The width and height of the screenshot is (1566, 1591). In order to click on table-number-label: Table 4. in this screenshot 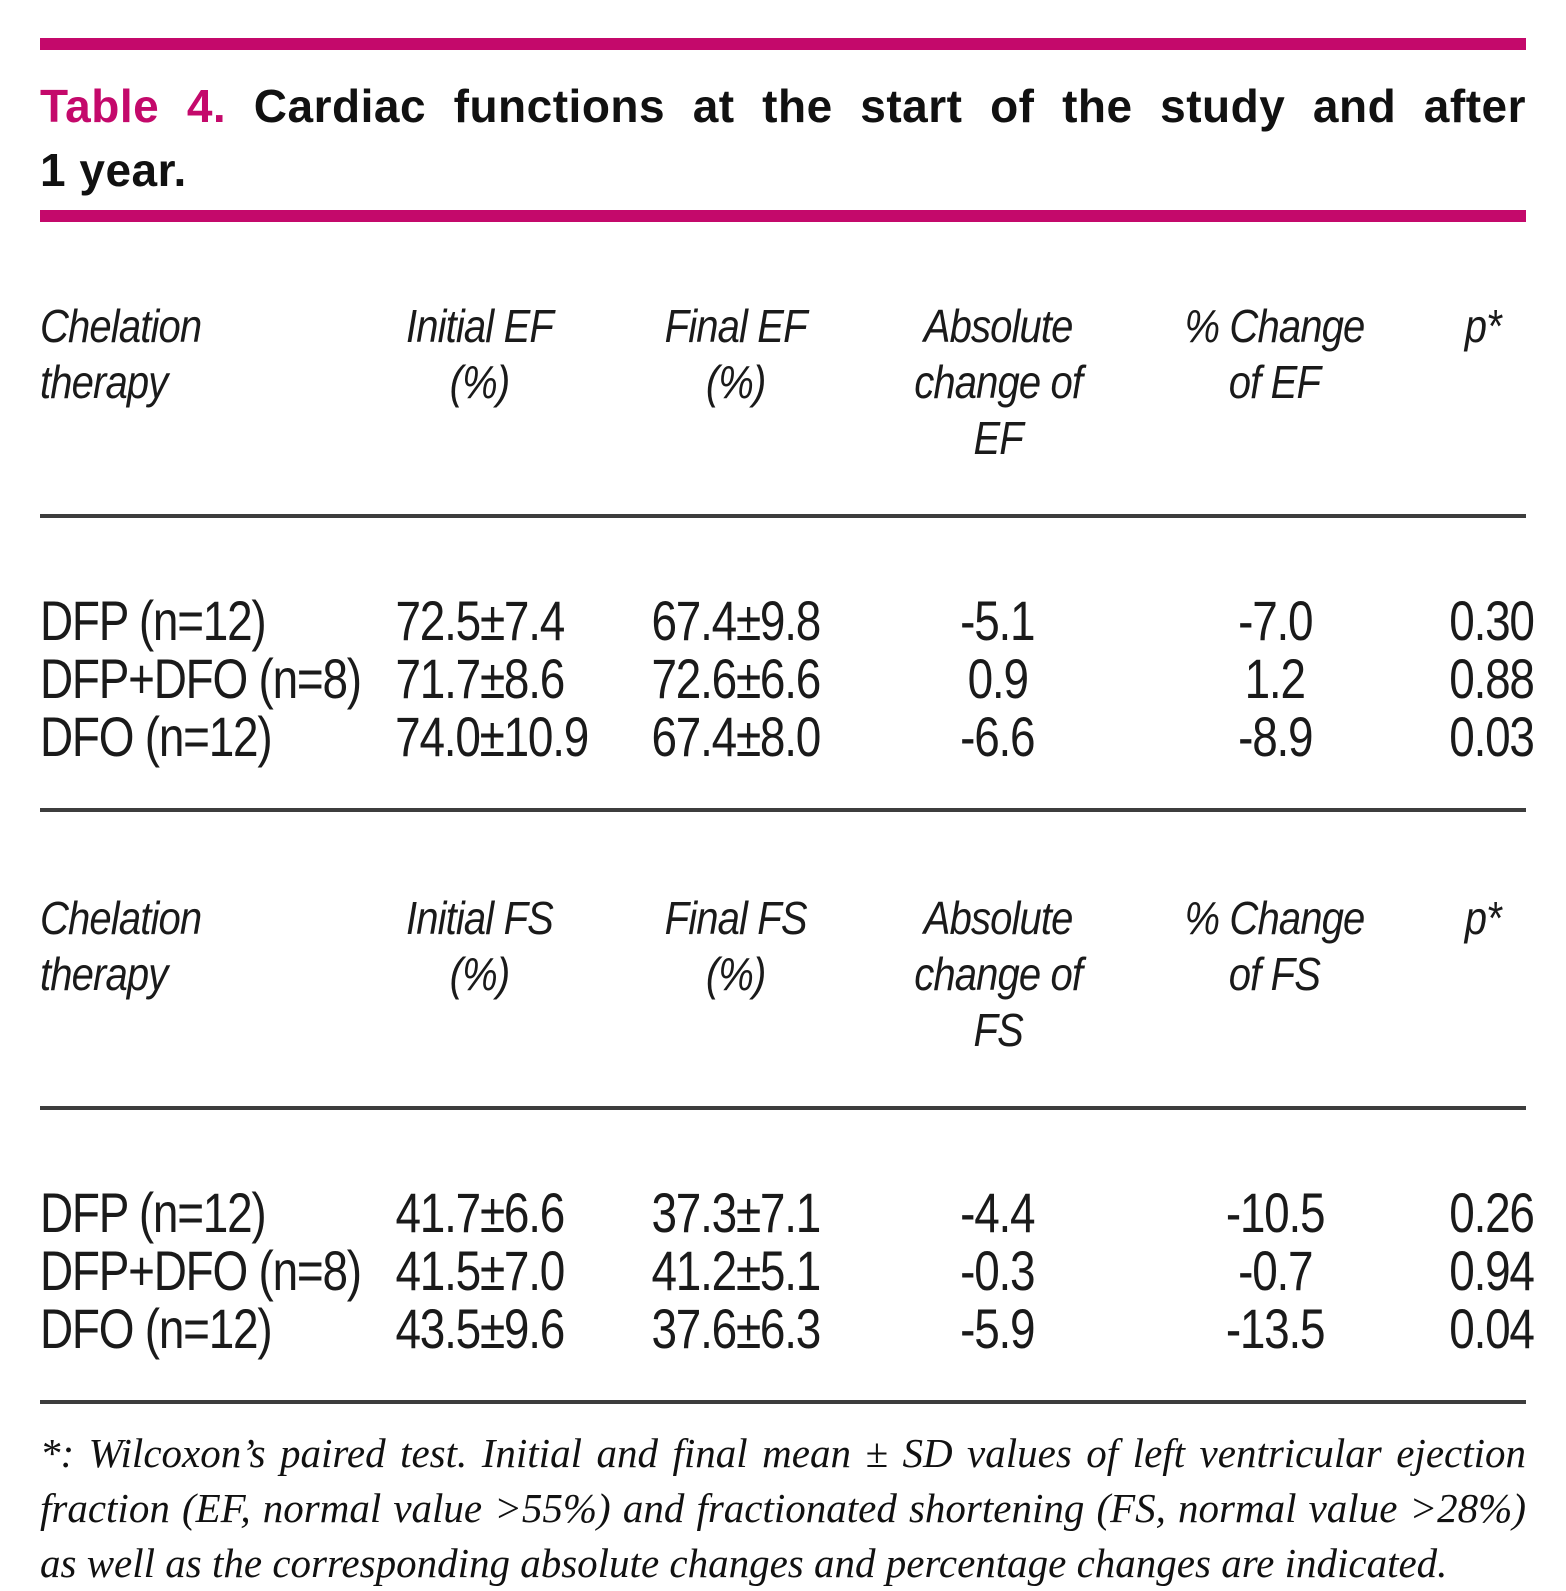, I will do `click(133, 106)`.